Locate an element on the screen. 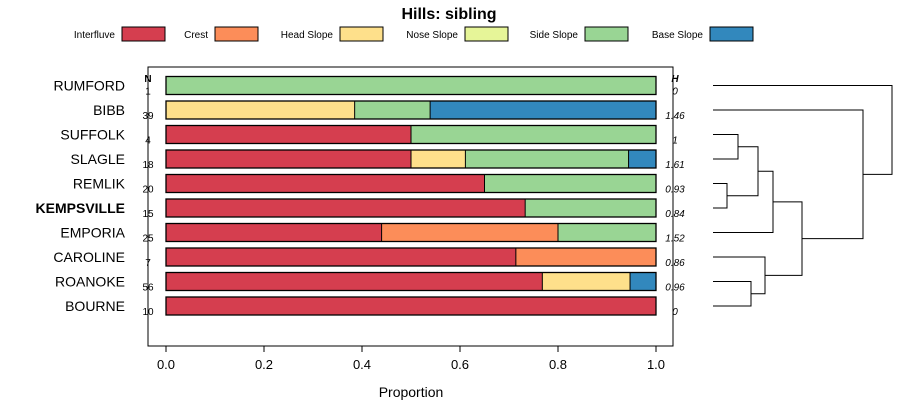  row-n-value: 18 is located at coordinates (148, 165).